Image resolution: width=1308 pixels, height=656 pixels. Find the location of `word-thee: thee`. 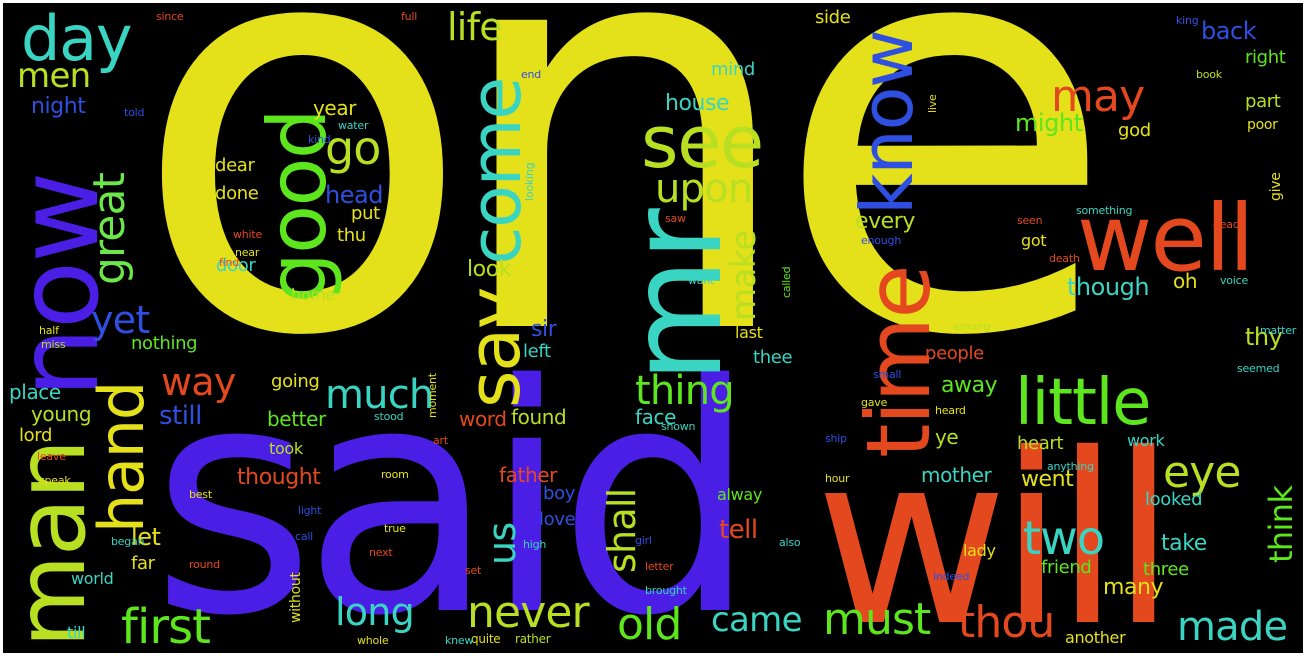

word-thee: thee is located at coordinates (773, 357).